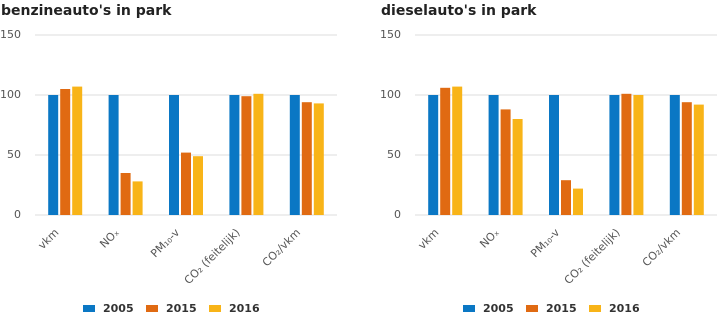  I want to click on chart-title: benzineauto's in park, so click(86, 11).